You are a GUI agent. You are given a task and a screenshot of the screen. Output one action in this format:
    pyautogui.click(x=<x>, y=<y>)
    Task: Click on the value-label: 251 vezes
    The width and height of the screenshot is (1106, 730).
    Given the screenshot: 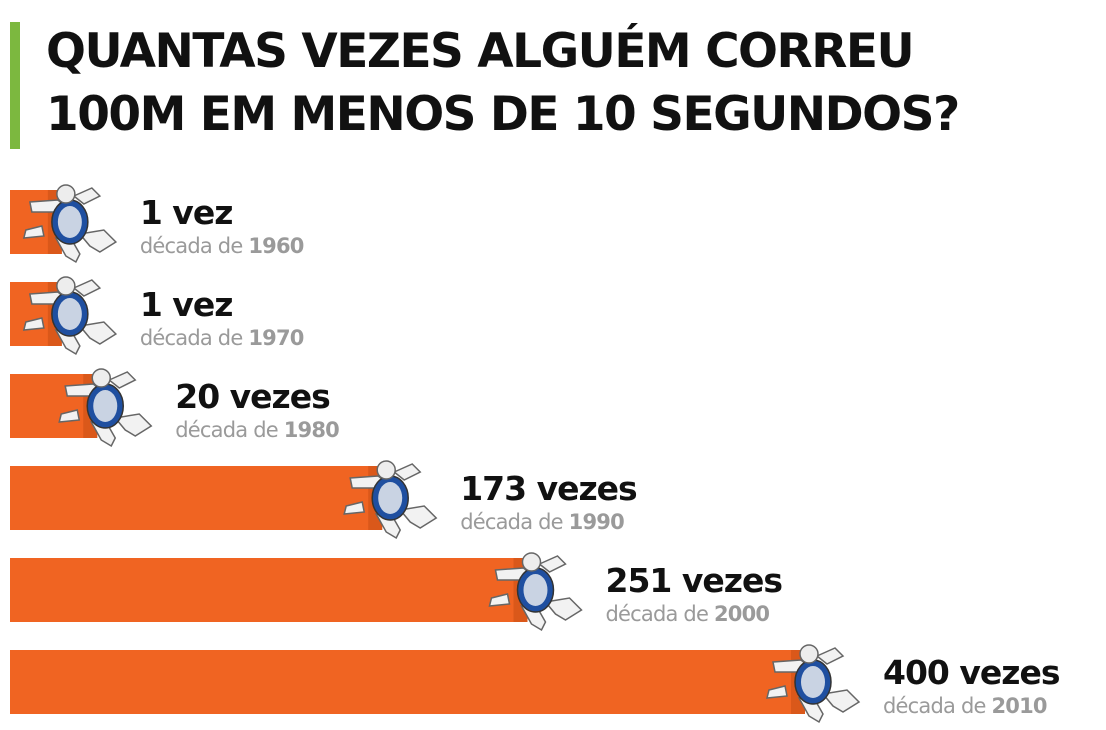 What is the action you would take?
    pyautogui.click(x=693, y=580)
    